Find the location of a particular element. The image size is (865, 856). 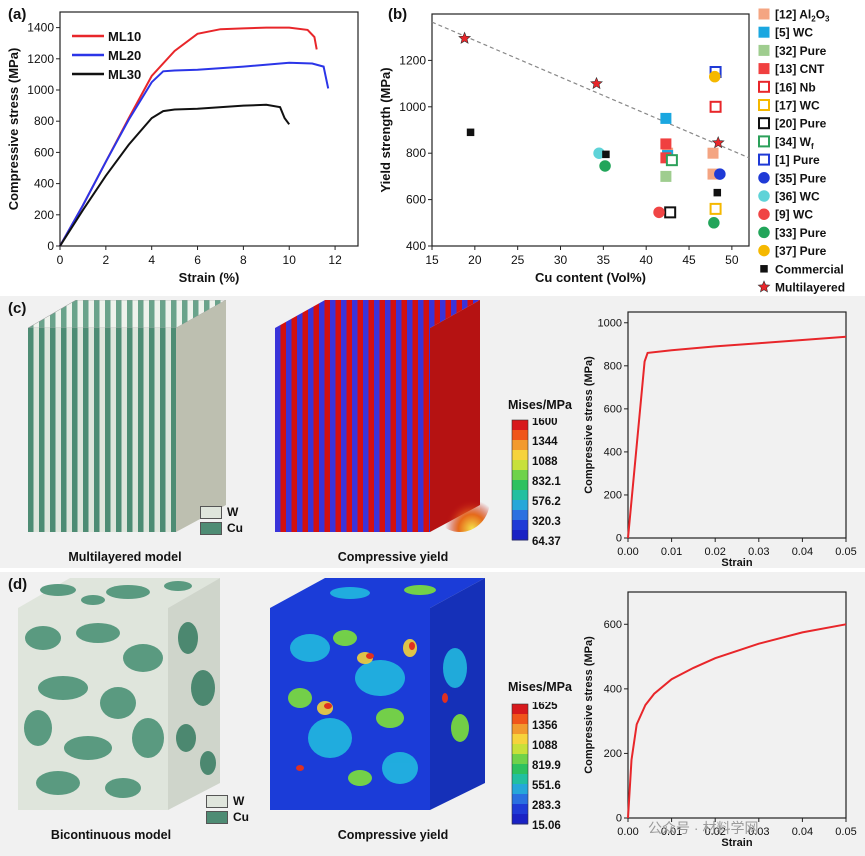

x-tick-label: 25 is located at coordinates (518, 260).